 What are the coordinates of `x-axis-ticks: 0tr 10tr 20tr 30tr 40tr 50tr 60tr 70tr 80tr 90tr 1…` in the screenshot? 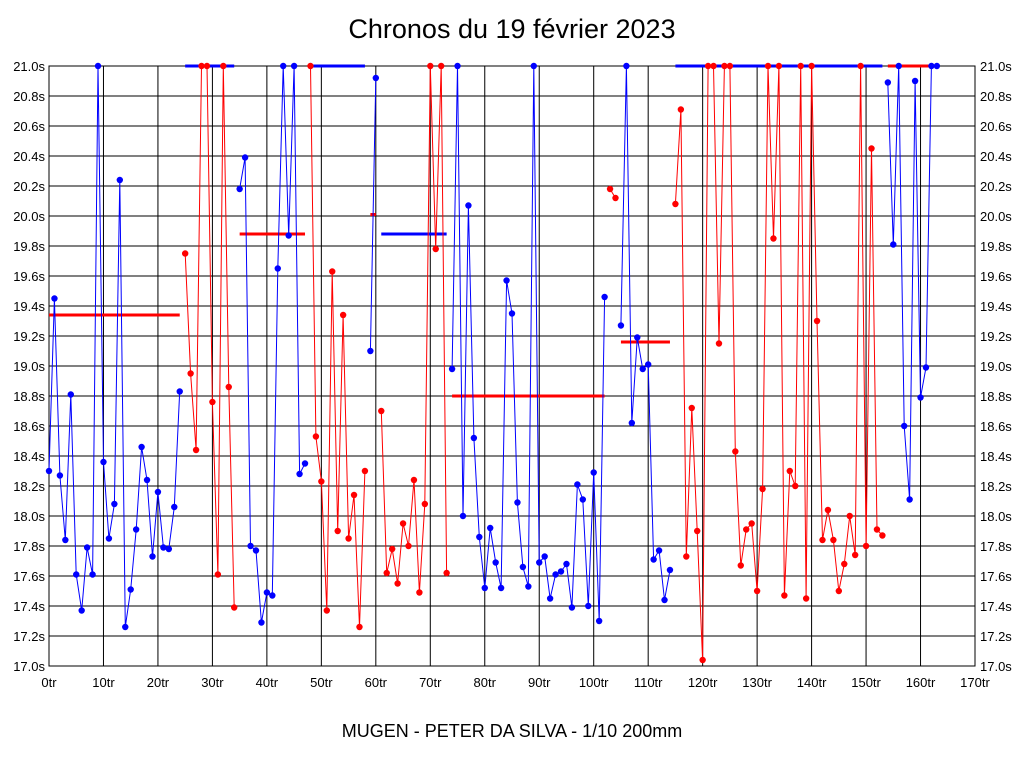 It's located at (515, 682).